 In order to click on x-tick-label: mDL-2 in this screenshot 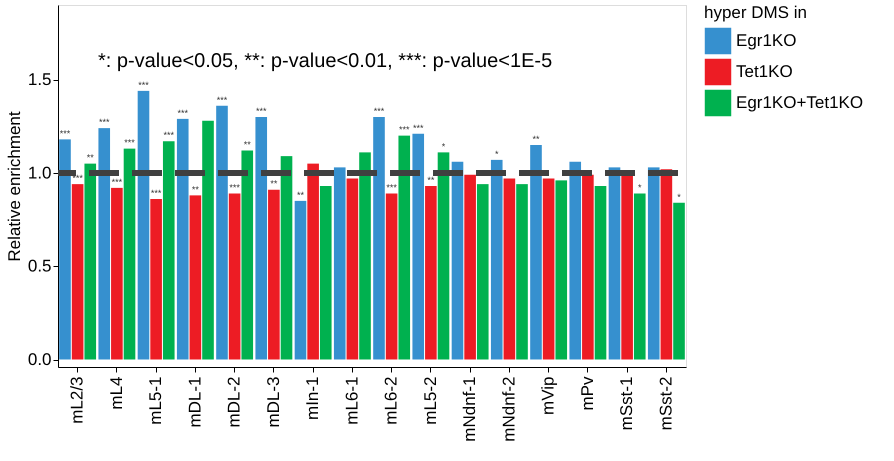, I will do `click(234, 402)`.